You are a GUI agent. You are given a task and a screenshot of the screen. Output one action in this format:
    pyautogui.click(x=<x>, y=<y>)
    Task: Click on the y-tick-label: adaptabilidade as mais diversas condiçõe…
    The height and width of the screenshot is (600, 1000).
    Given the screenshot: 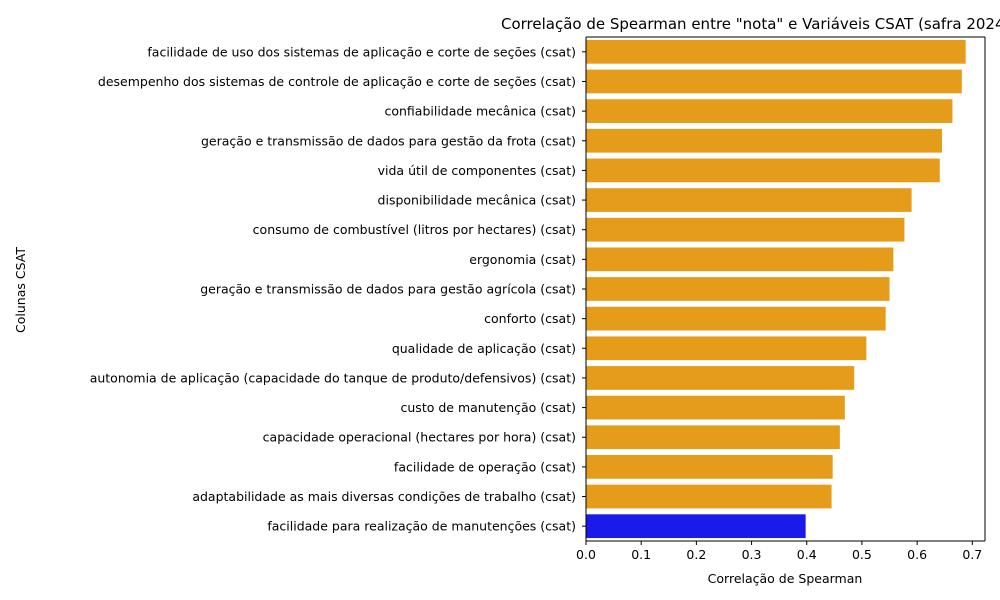 What is the action you would take?
    pyautogui.click(x=384, y=496)
    